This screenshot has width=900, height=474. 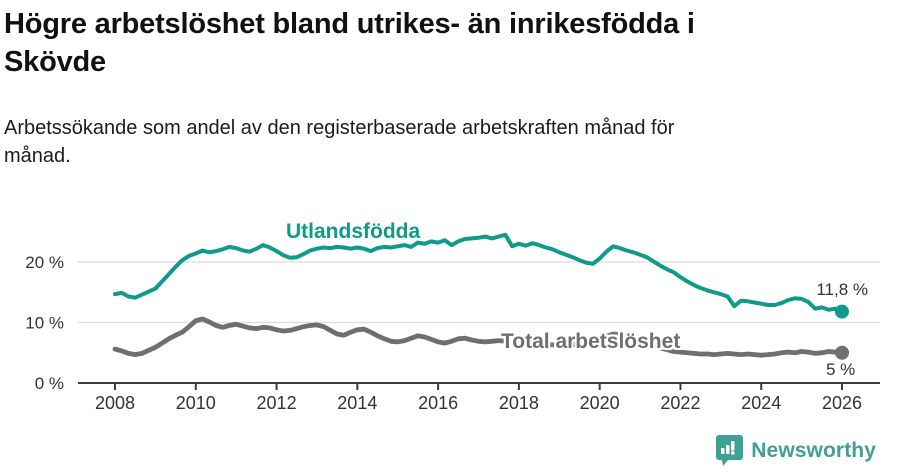 I want to click on brand-name: Newsworthy, so click(x=813, y=450).